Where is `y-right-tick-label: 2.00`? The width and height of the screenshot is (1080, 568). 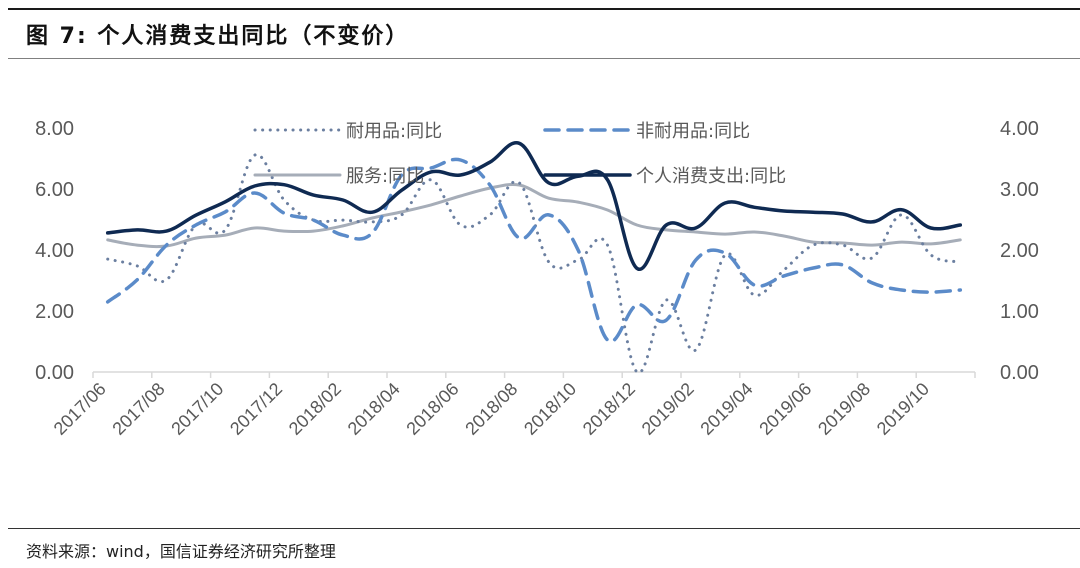
y-right-tick-label: 2.00 is located at coordinates (1019, 251).